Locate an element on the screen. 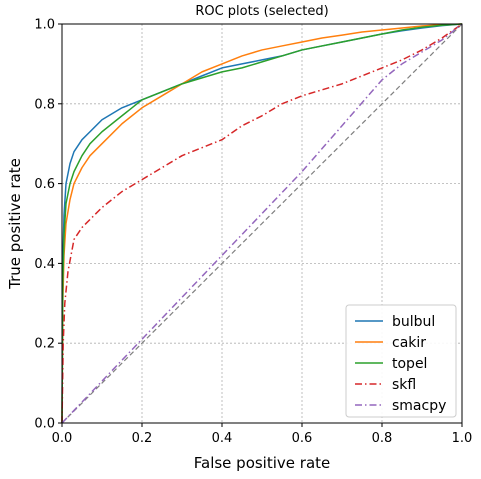 The image size is (481, 479). legend: bulbul cakir topel skfl smacpy is located at coordinates (401, 361).